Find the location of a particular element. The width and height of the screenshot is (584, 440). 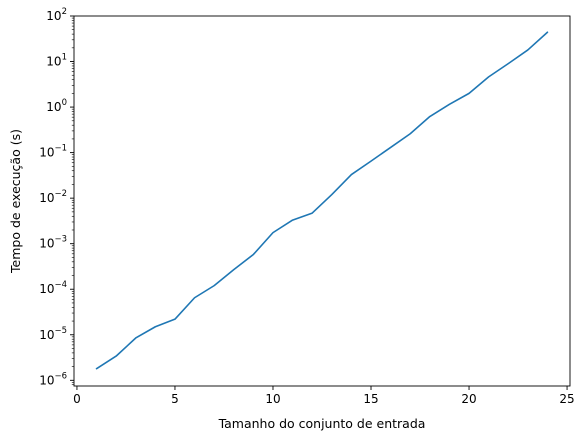

x-tick-label: 15 is located at coordinates (370, 399).